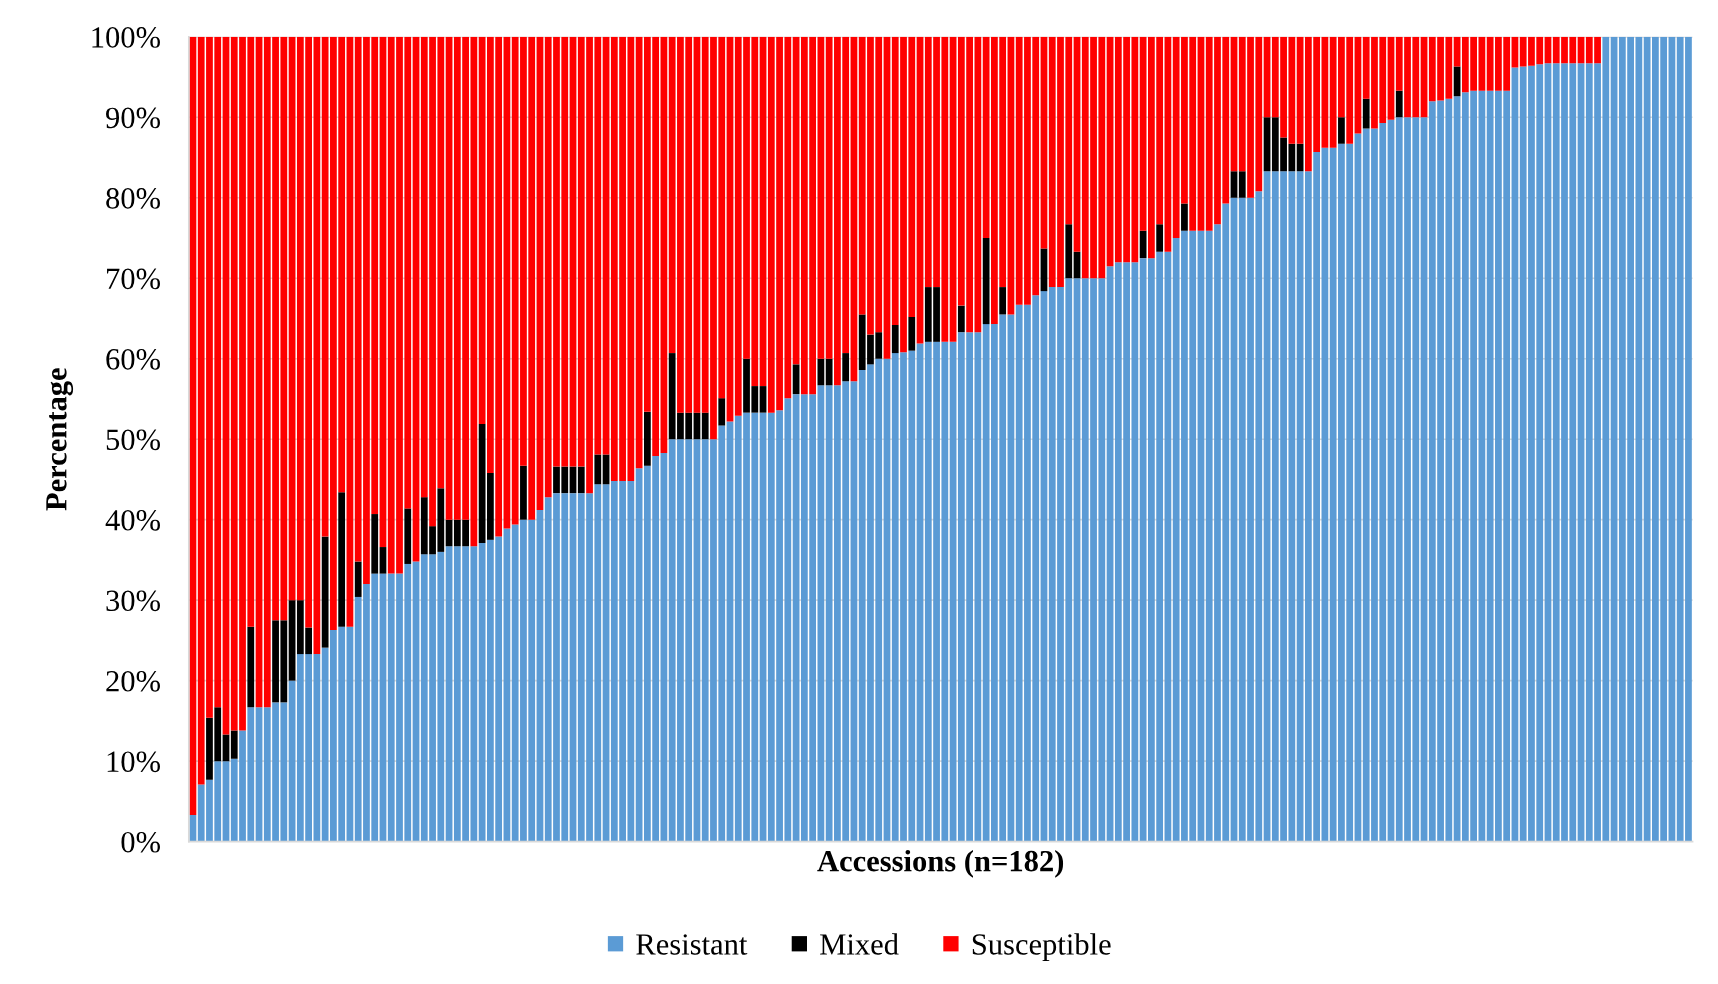 This screenshot has width=1718, height=984. Describe the element at coordinates (133, 198) in the screenshot. I see `y-tick-label: 80%` at that location.